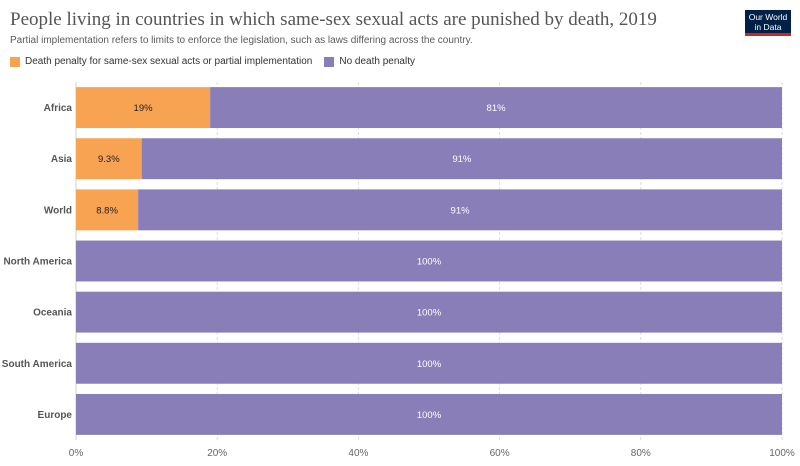 This screenshot has width=800, height=466. I want to click on category-label-africa: Africa, so click(58, 108).